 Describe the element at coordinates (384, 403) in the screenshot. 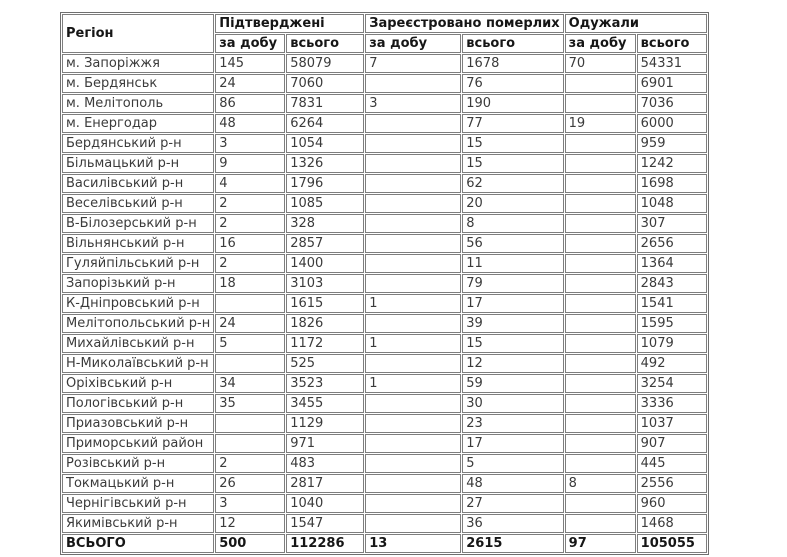

I see `table-row: Пологівський р-н 35 3455 30 3336` at that location.